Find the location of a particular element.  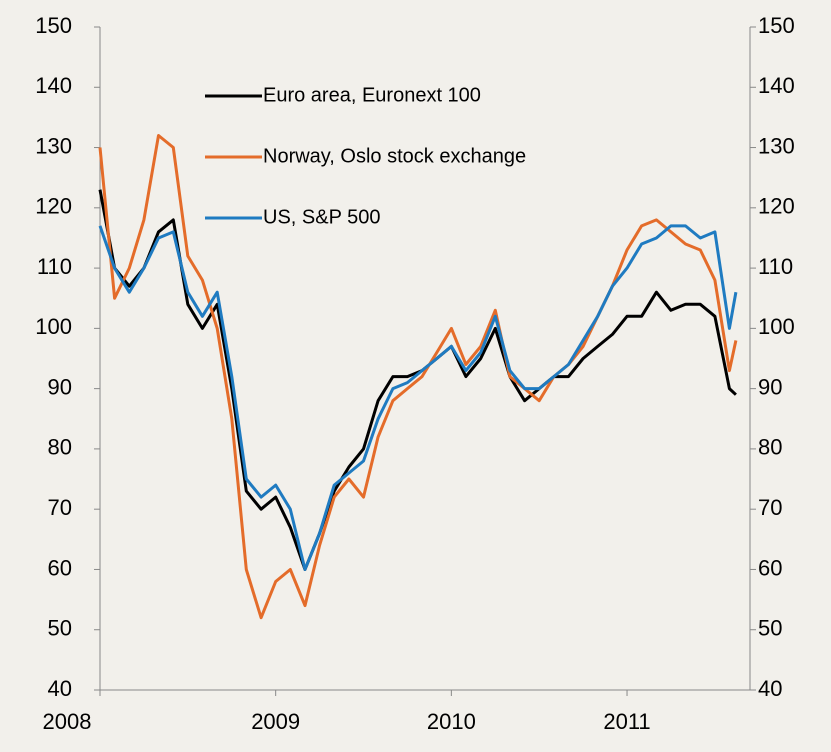

legend-label: Norway, Oslo stock exchange is located at coordinates (394, 156).